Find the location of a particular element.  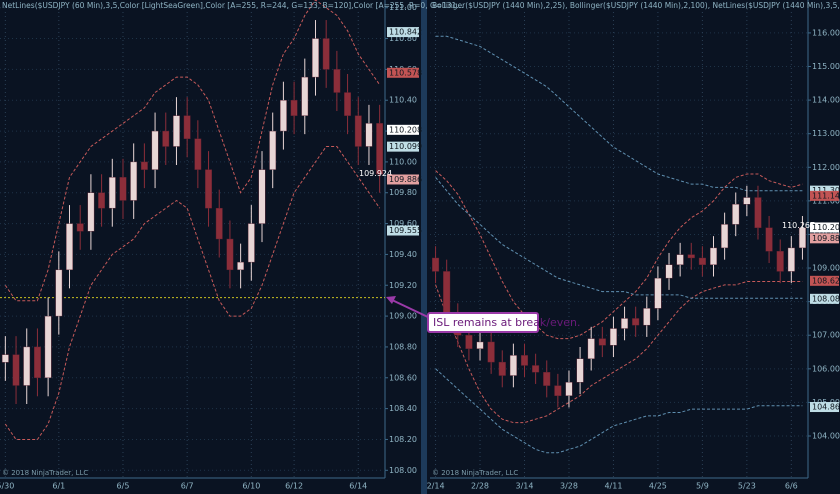

panel-divider is located at coordinates (424, 247).